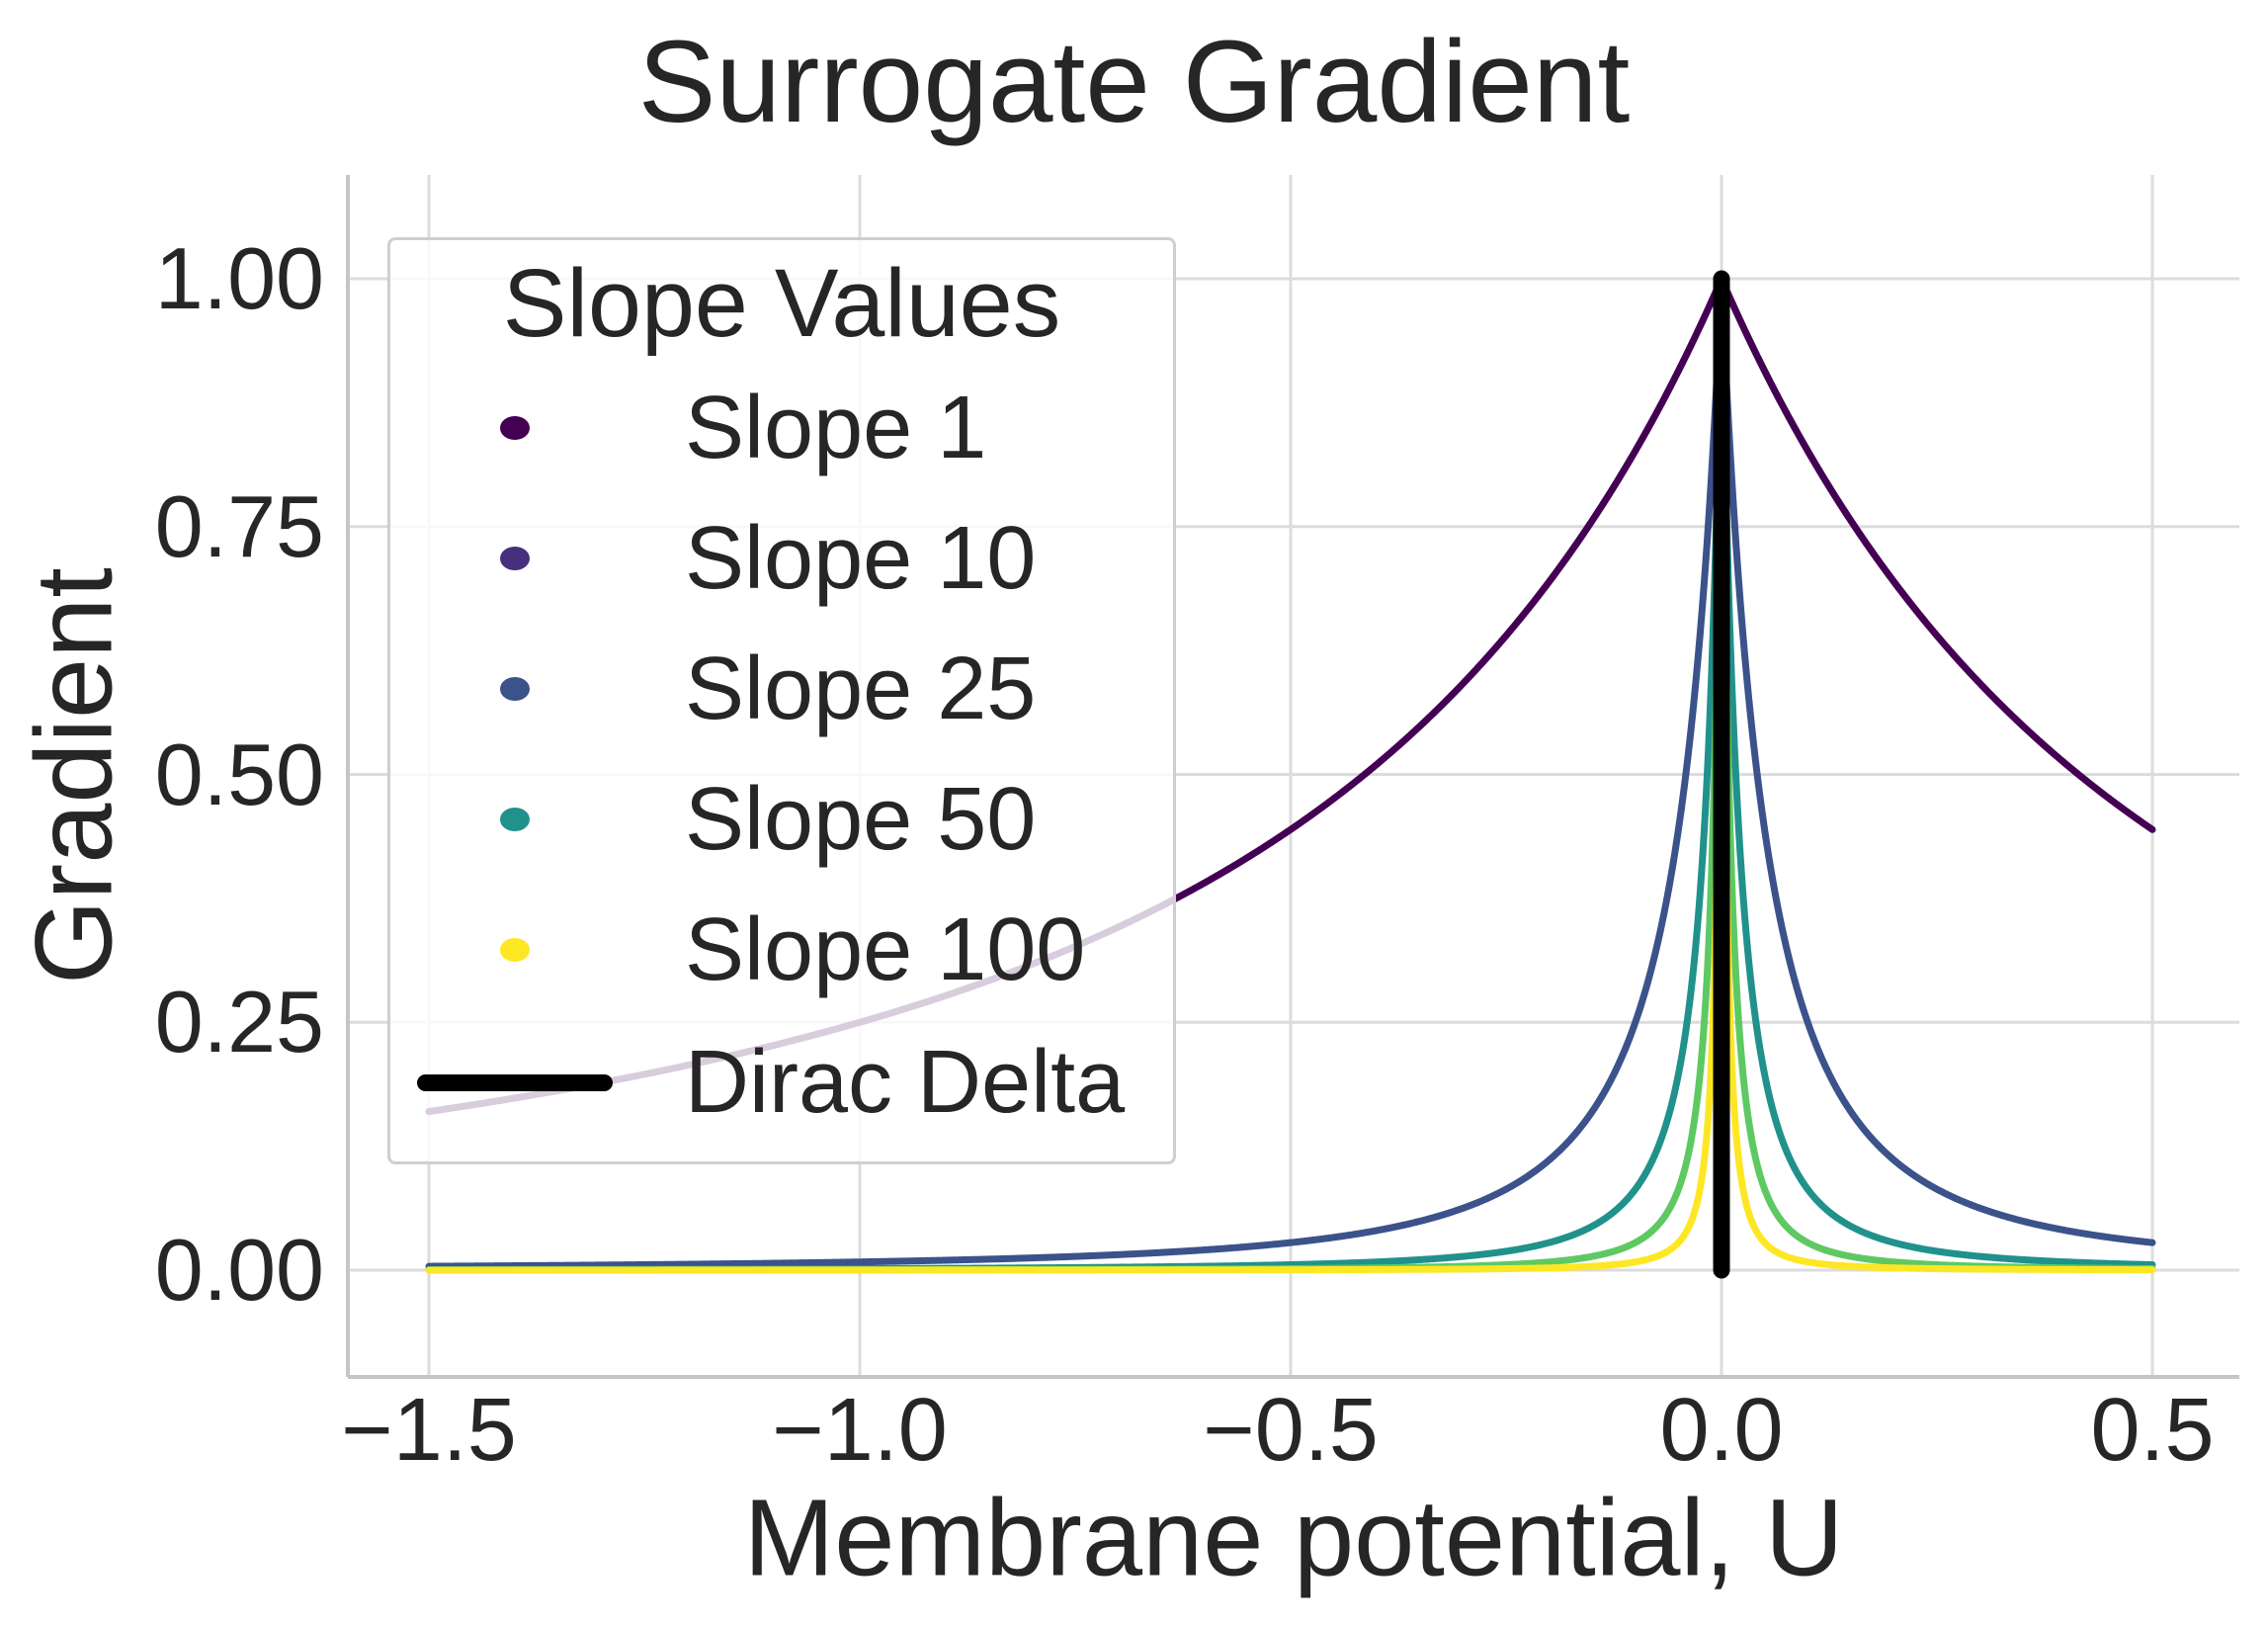  What do you see at coordinates (239, 278) in the screenshot?
I see `y-tick-label: 1.00` at bounding box center [239, 278].